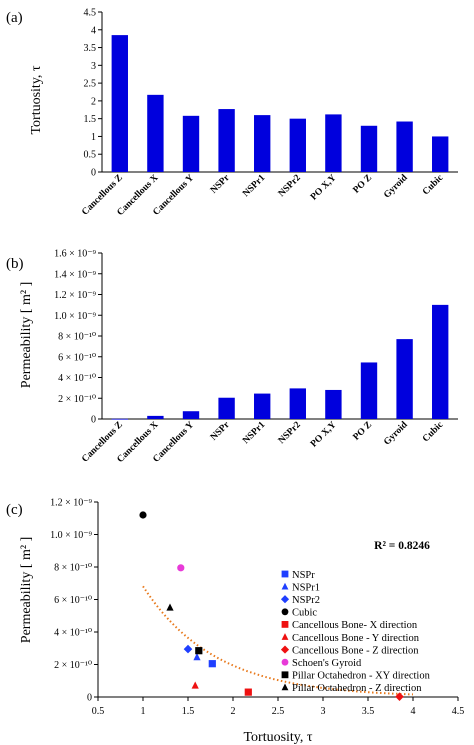 The height and width of the screenshot is (745, 474). I want to click on panel-c-label: (c), so click(14, 510).